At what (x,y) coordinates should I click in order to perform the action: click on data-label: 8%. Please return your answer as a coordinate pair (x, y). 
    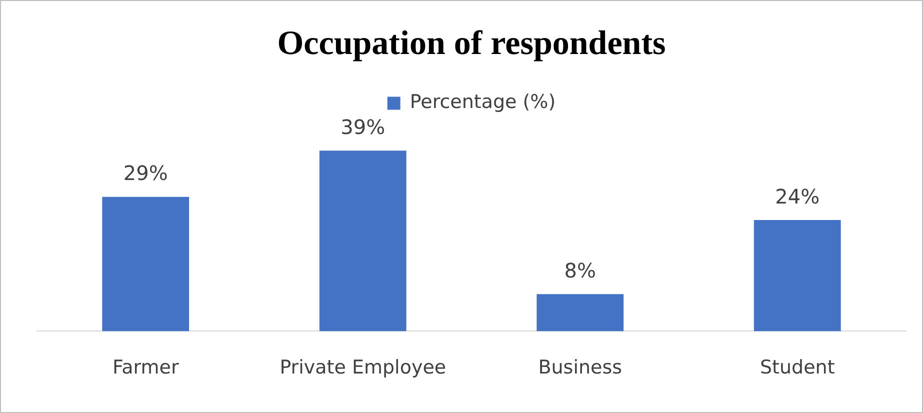
    Looking at the image, I should click on (580, 270).